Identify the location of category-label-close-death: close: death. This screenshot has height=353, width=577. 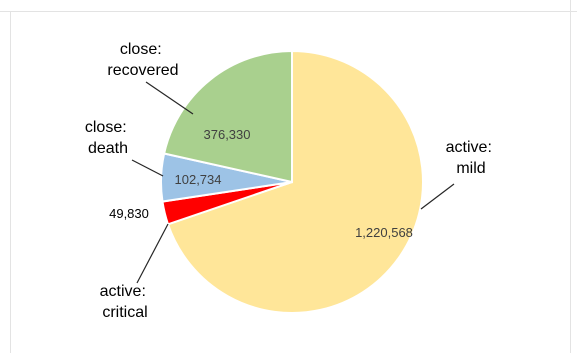
(108, 138).